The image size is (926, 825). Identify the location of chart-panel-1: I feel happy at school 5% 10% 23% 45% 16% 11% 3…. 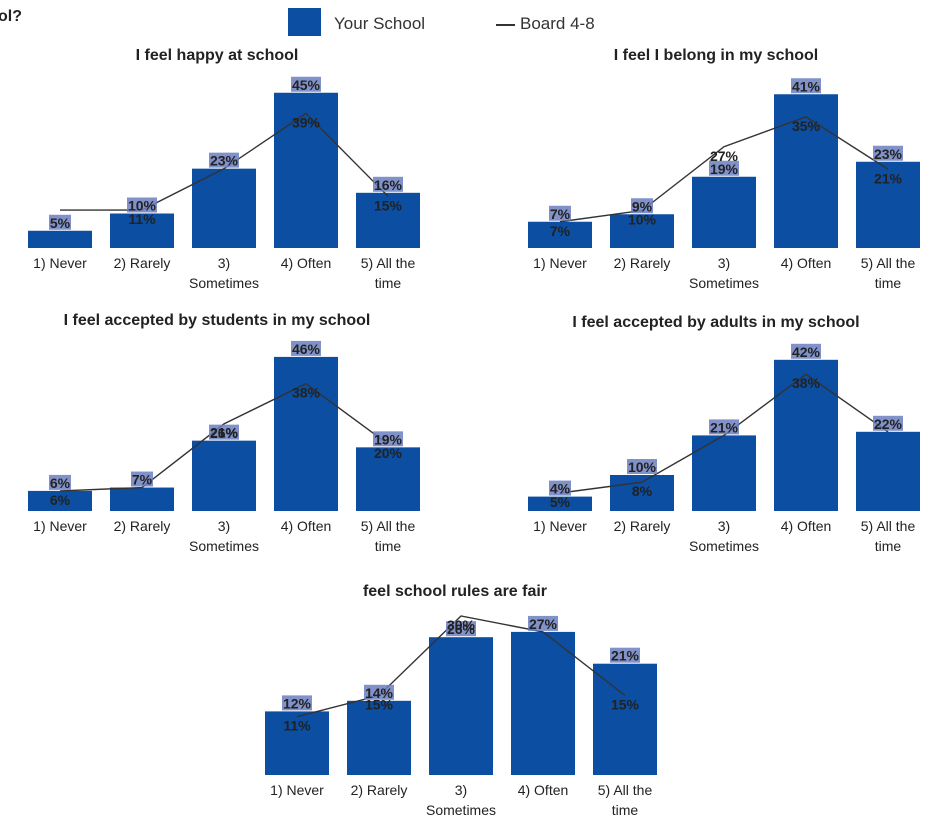
(224, 169).